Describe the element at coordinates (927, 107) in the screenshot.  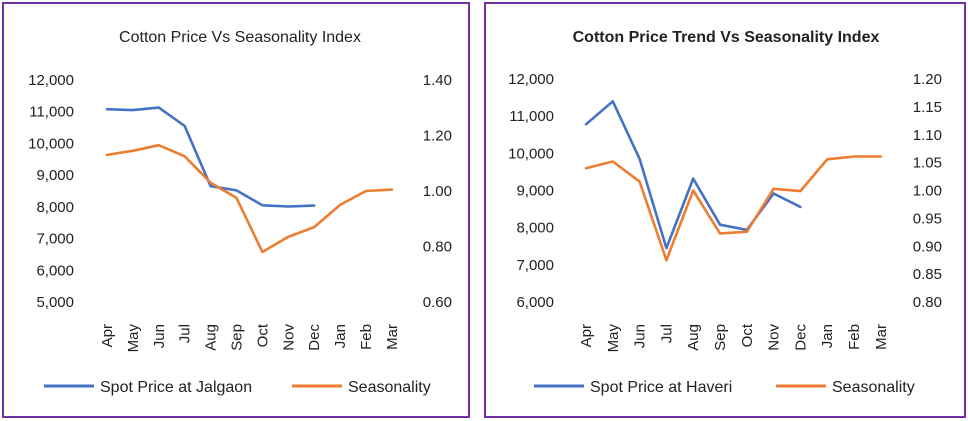
I see `y2-tick-label: 1.15` at that location.